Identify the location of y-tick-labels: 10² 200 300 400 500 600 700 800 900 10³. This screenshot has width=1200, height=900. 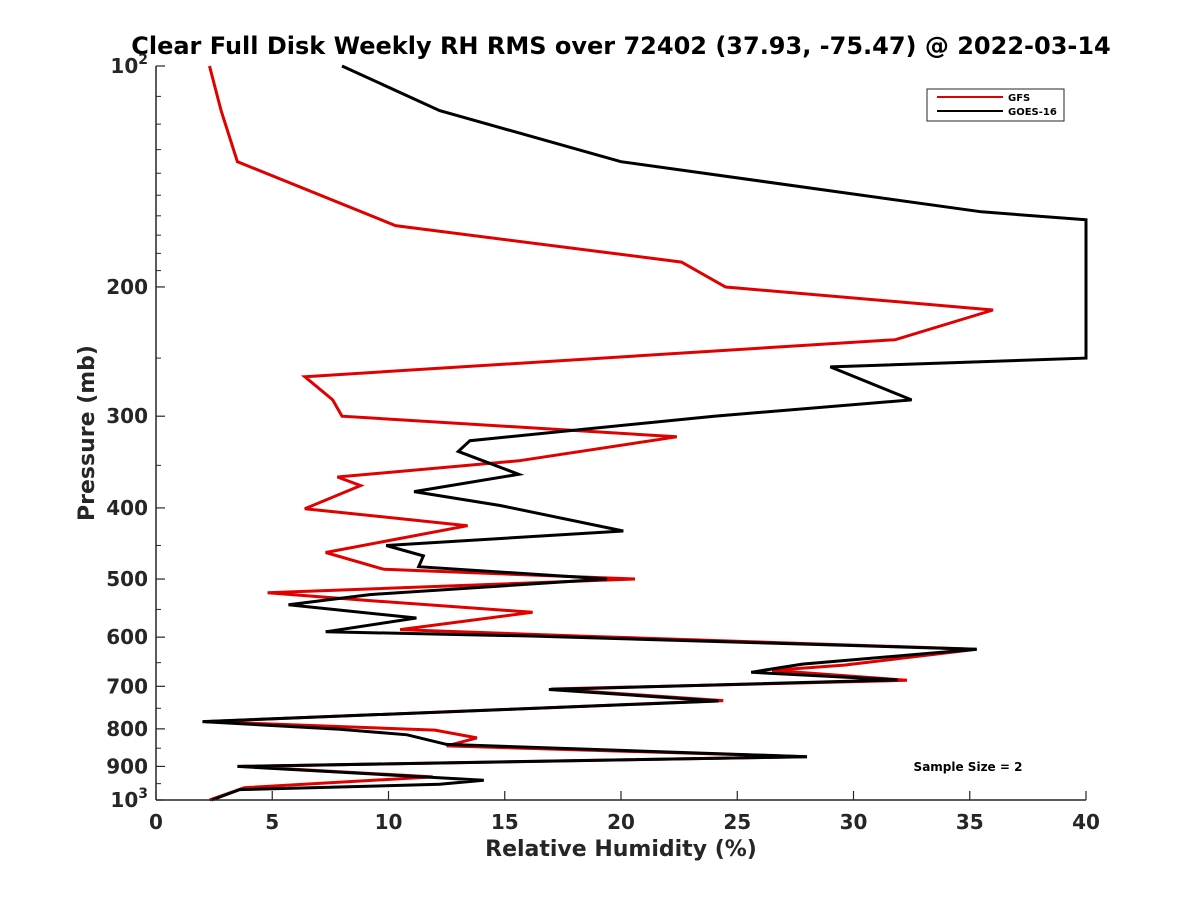
(127, 432).